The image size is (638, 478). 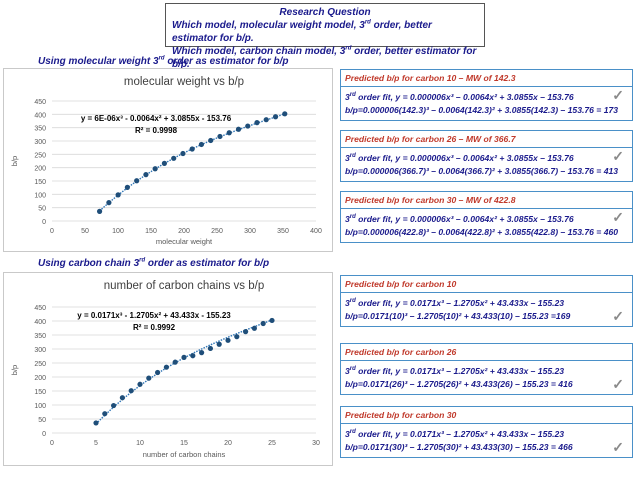 I want to click on panel-header: Predicted b/p for carbon 10, so click(x=486, y=284).